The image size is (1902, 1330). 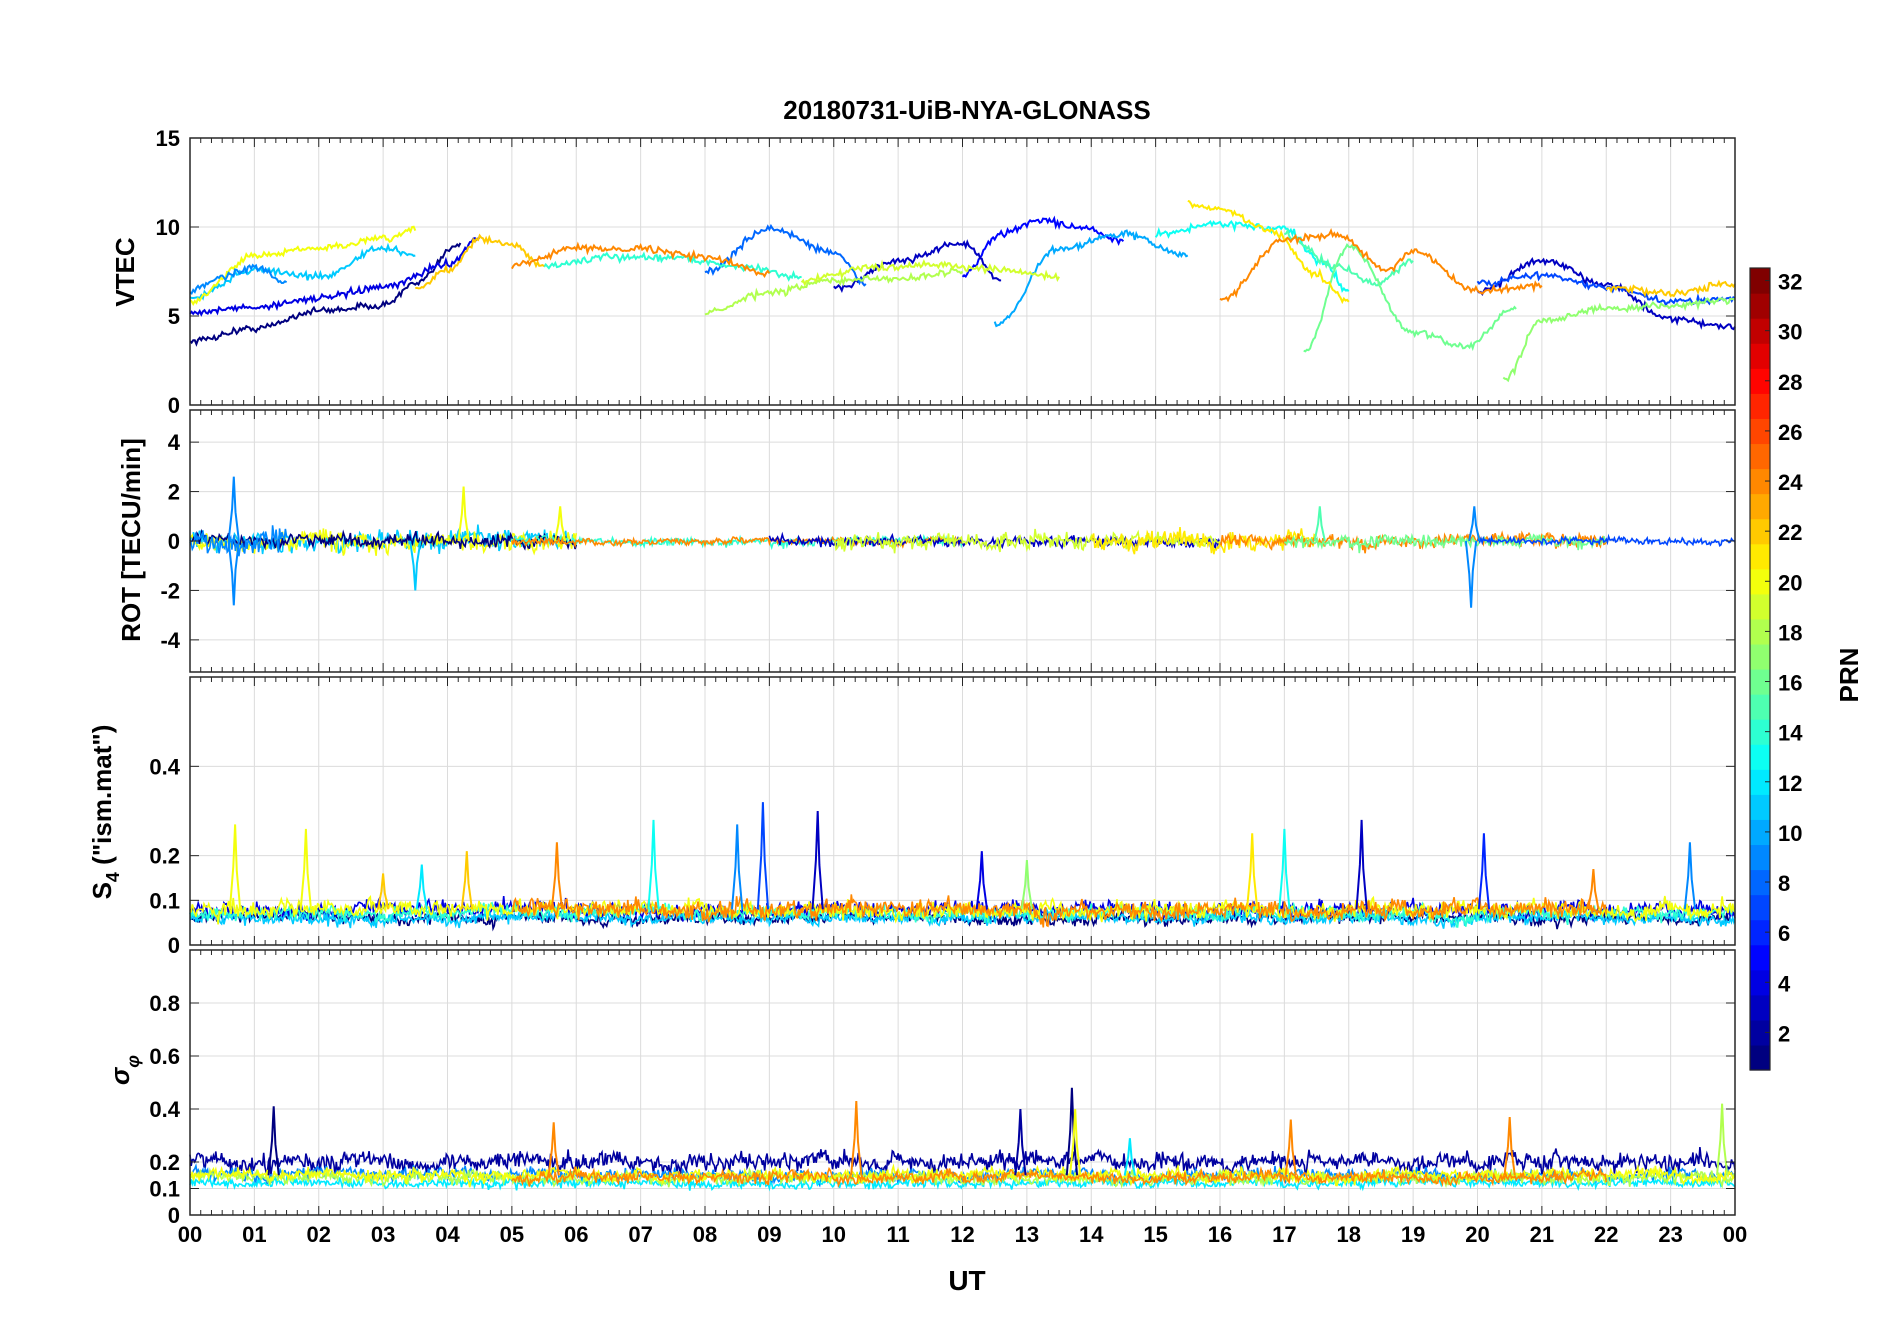 What do you see at coordinates (962, 1234) in the screenshot?
I see `x-tick-label: 12` at bounding box center [962, 1234].